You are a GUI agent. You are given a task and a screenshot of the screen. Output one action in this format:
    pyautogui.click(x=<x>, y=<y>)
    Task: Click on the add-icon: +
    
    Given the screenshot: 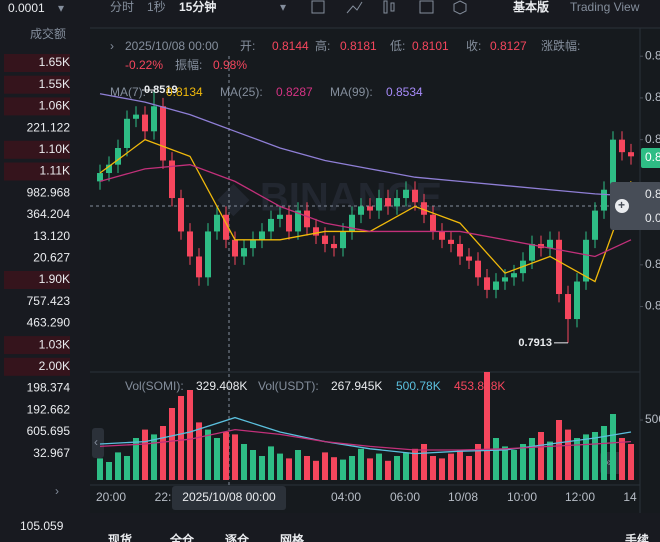 What is the action you would take?
    pyautogui.click(x=621, y=205)
    